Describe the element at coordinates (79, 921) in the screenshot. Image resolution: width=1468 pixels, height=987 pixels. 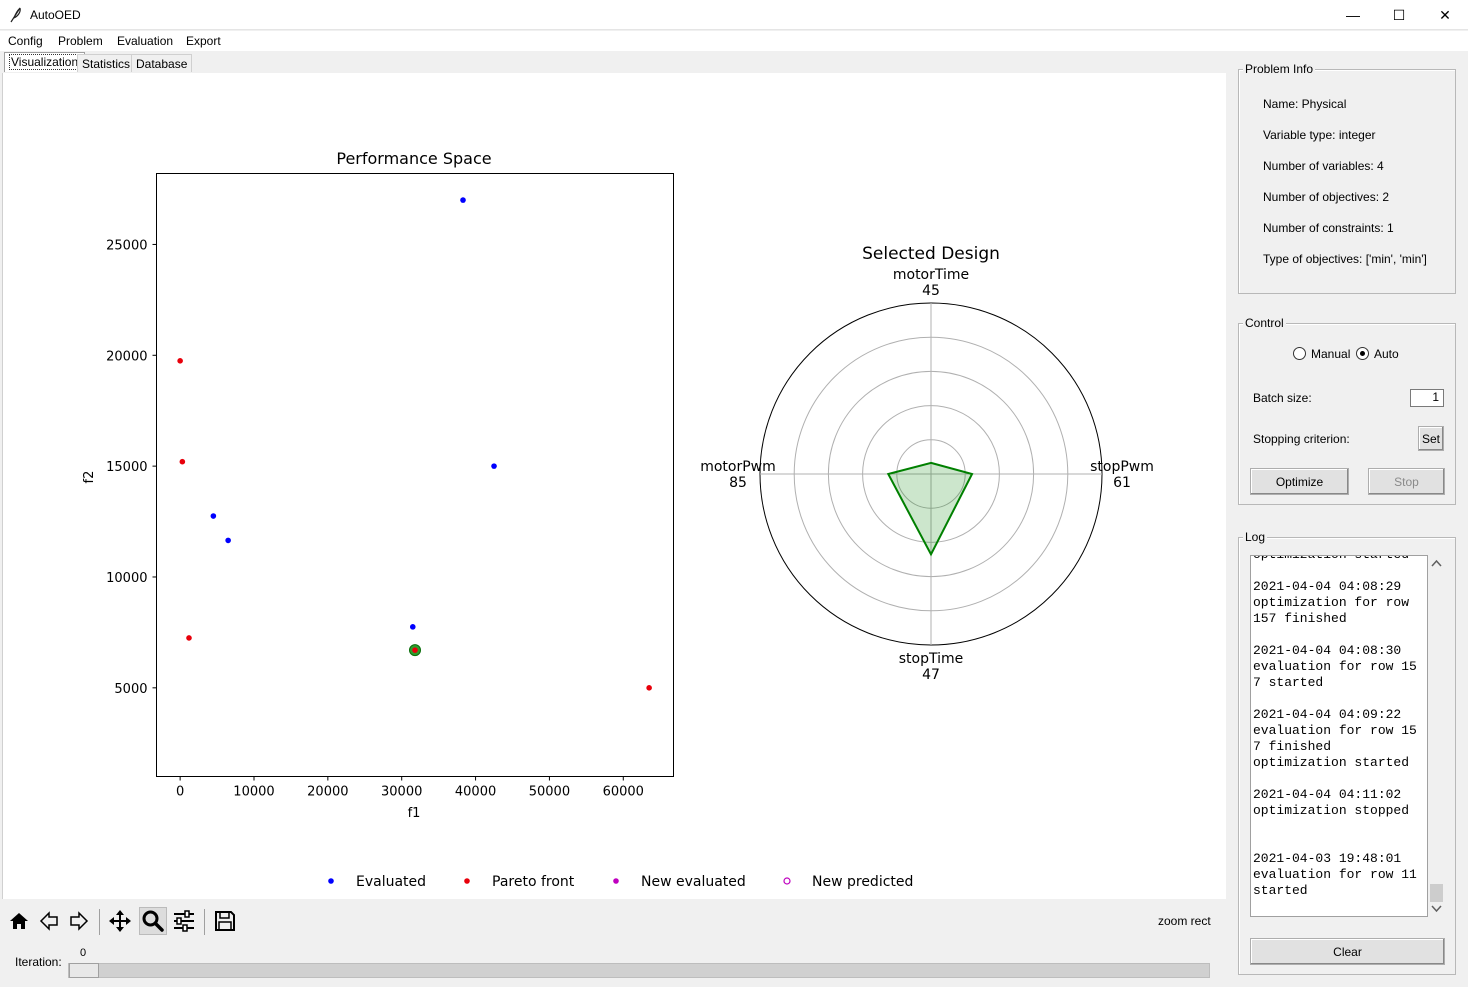
I see `forward-button` at that location.